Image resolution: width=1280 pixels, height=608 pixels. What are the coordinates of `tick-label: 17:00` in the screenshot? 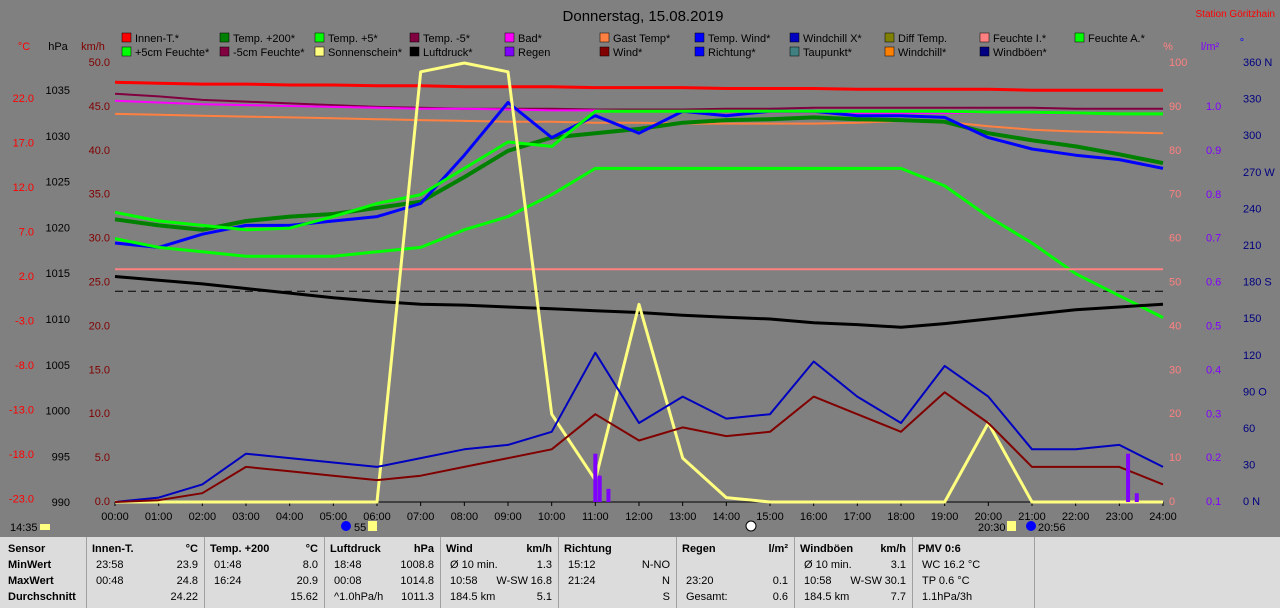 It's located at (858, 517).